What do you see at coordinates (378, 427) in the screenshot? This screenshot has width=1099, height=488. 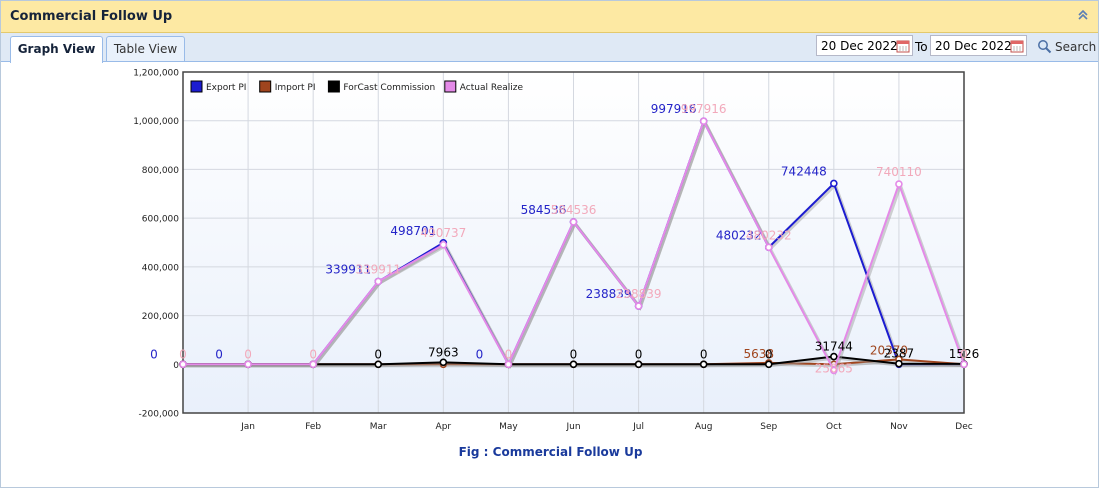 I see `x-tick-label: Mar` at bounding box center [378, 427].